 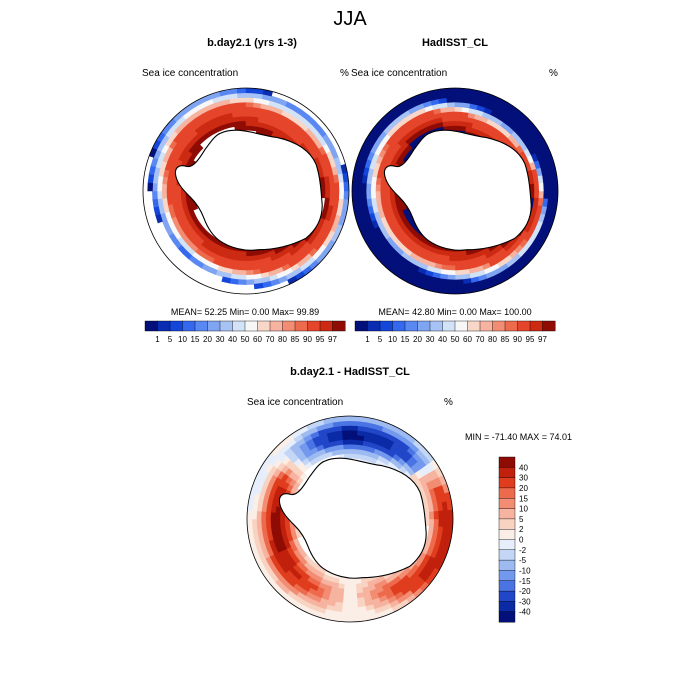 What do you see at coordinates (245, 312) in the screenshot?
I see `panel1-stats-text: MEAN= 52.25 Min= 0.00 Max= 99.89` at bounding box center [245, 312].